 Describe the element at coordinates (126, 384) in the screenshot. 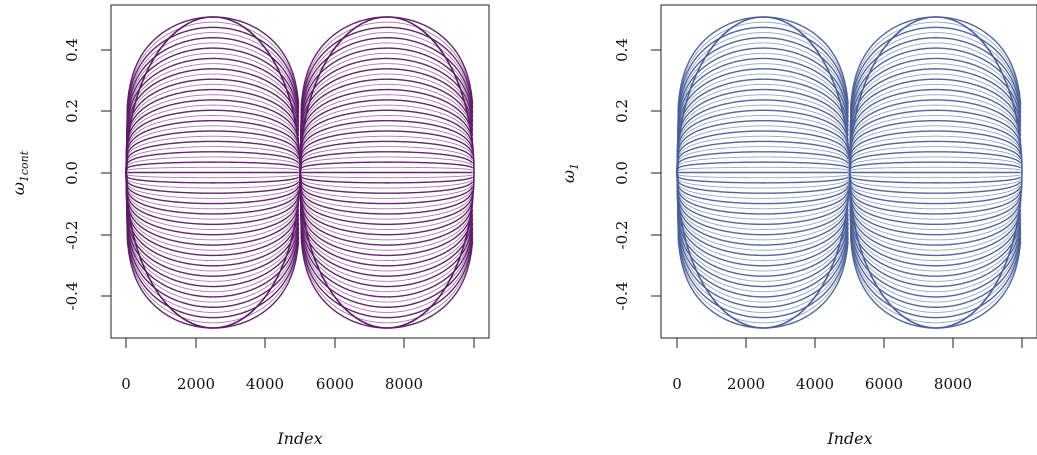

I see `left-x-tick-label: 0` at that location.